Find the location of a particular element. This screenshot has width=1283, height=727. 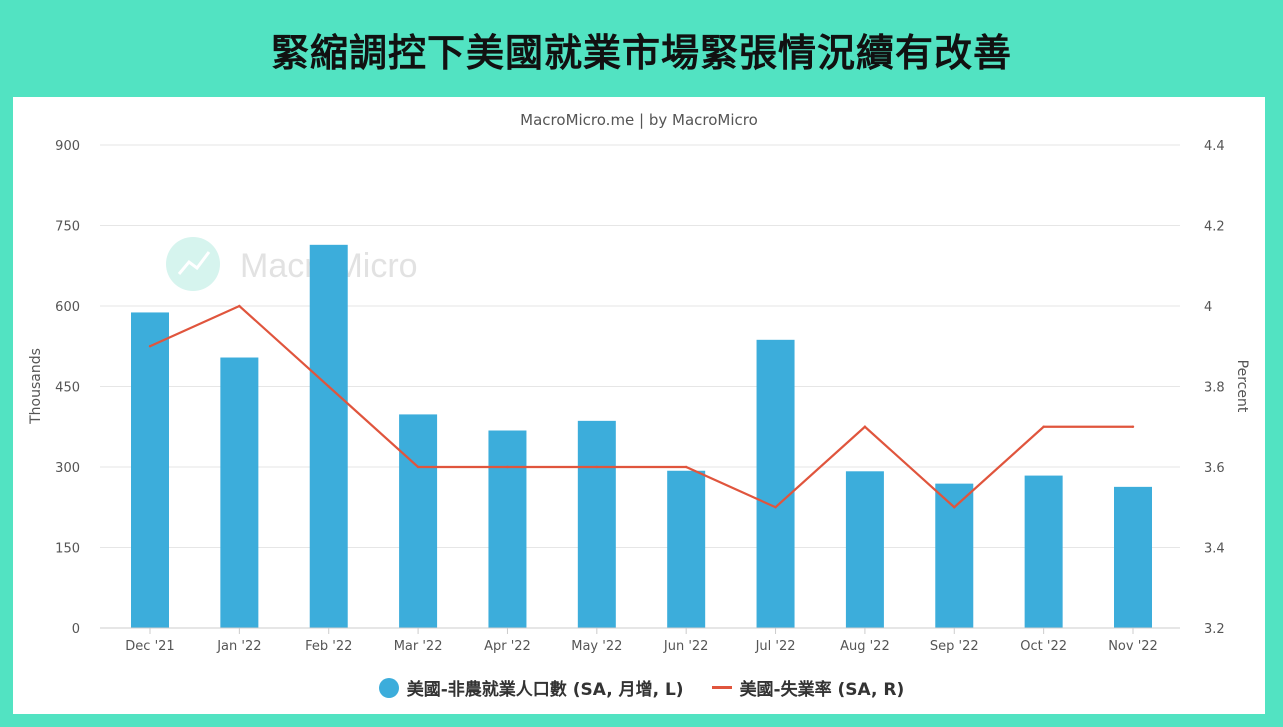

x-tick-label: Feb '22 is located at coordinates (328, 646).